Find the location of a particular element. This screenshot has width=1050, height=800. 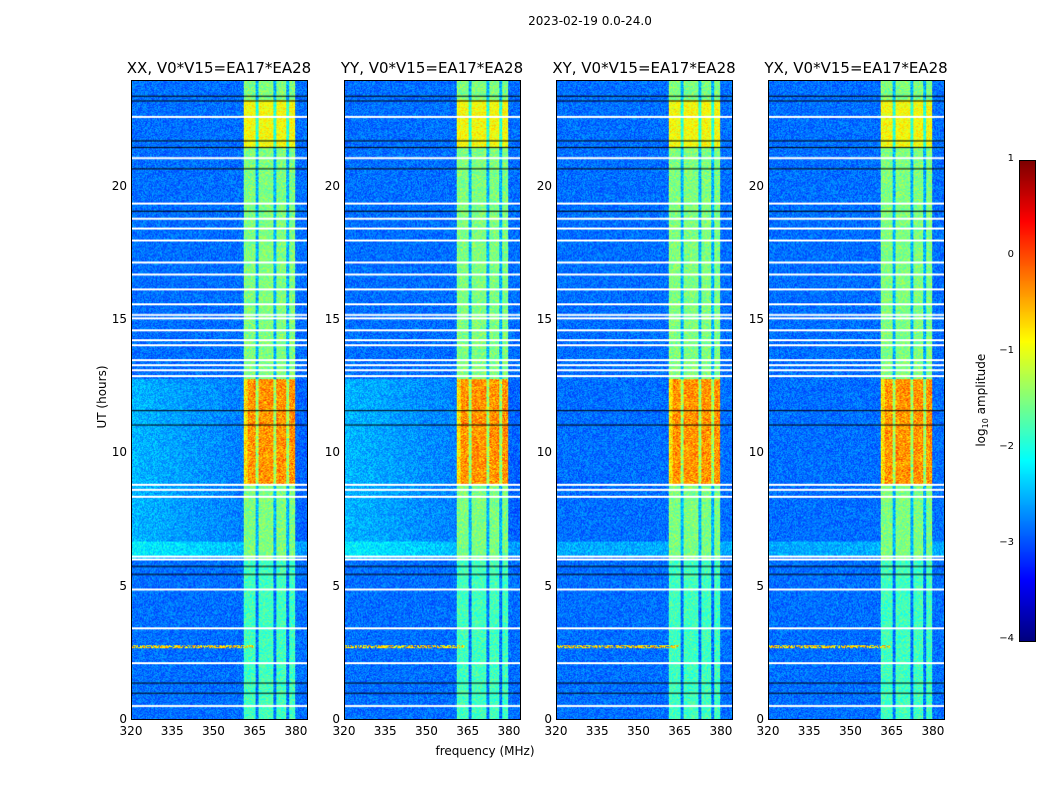

panel-title: XX, V0*V15=EA17*EA28 is located at coordinates (219, 68).